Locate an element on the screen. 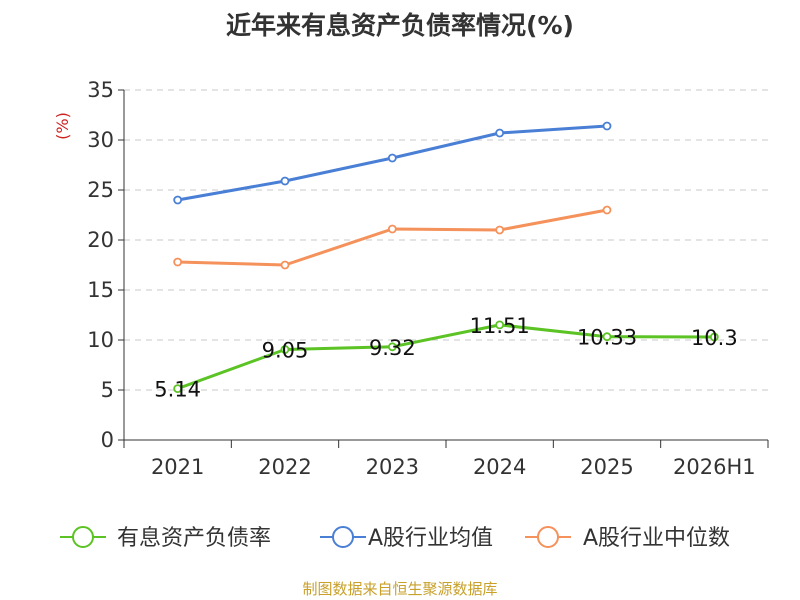 The width and height of the screenshot is (800, 600). y-tick-label: 15 is located at coordinates (100, 290).